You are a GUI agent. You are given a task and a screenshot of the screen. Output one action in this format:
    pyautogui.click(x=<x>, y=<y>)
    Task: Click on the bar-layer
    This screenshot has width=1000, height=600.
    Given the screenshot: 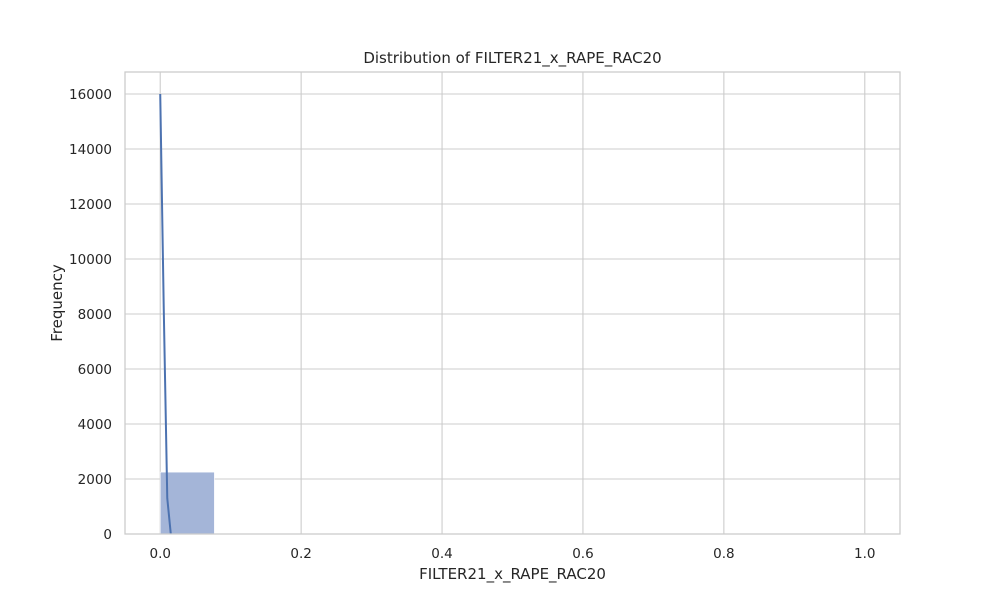 What is the action you would take?
    pyautogui.click(x=512, y=503)
    